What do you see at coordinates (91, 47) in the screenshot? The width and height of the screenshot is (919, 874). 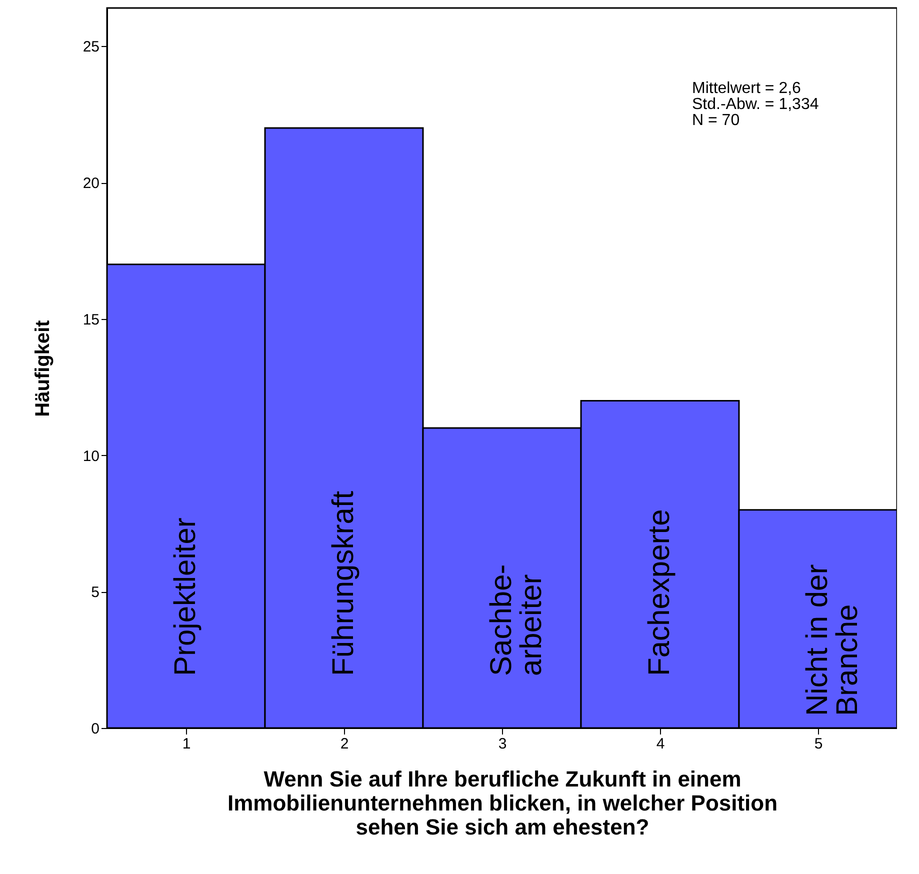 I see `y-tick-label: 25` at bounding box center [91, 47].